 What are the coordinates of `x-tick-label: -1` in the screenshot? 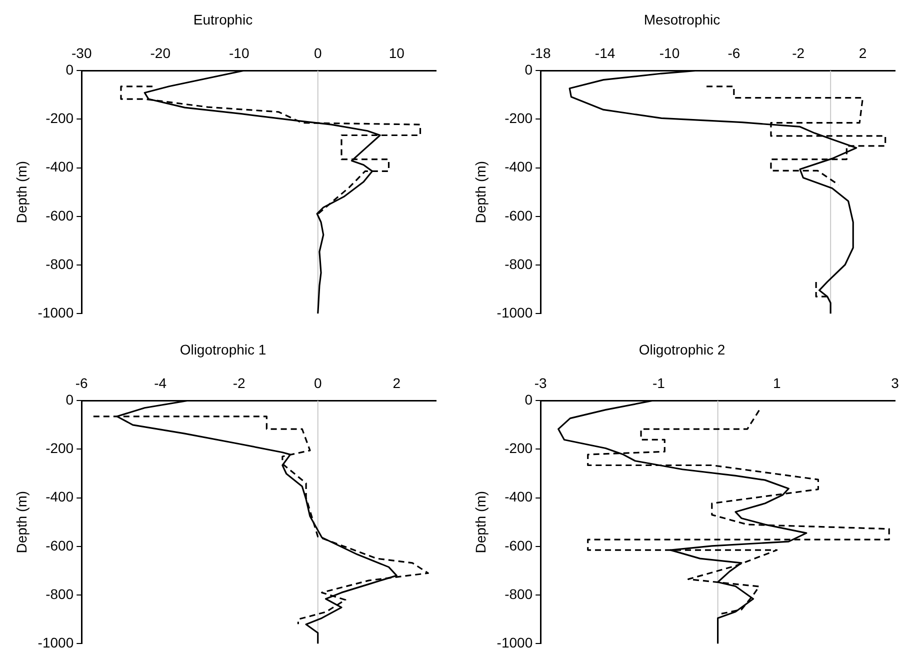 It's located at (659, 383).